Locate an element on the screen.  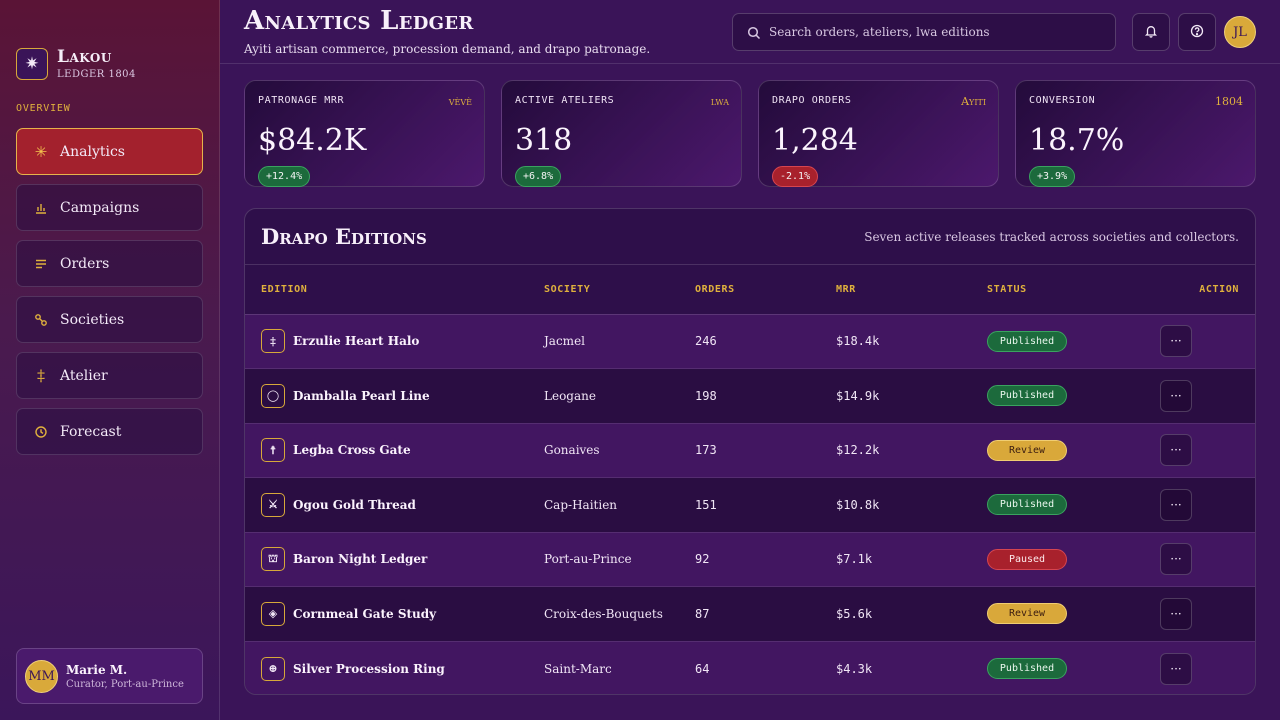
kpi-label: ACTIVE ATELIERS is located at coordinates (565, 100).